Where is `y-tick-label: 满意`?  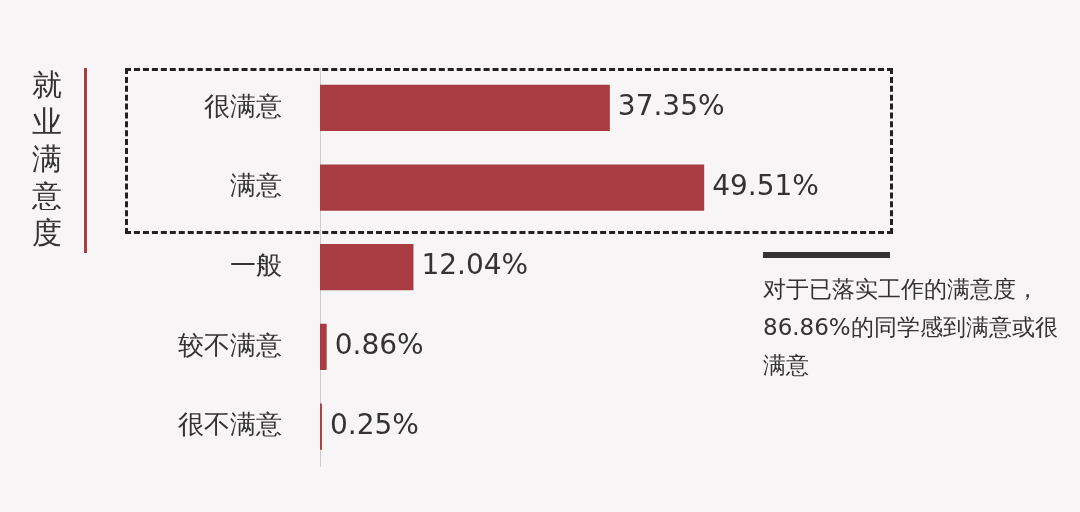 y-tick-label: 满意 is located at coordinates (256, 185).